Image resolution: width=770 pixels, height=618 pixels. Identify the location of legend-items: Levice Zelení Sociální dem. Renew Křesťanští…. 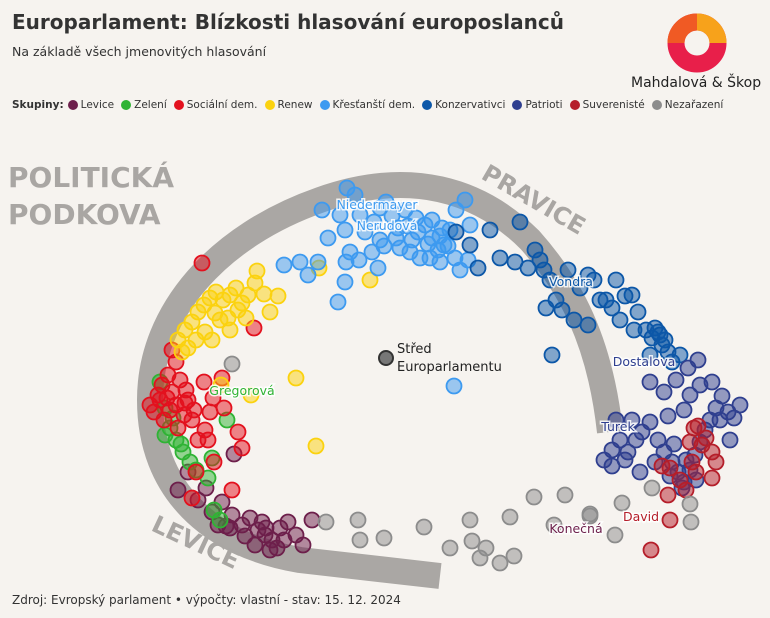
(399, 105).